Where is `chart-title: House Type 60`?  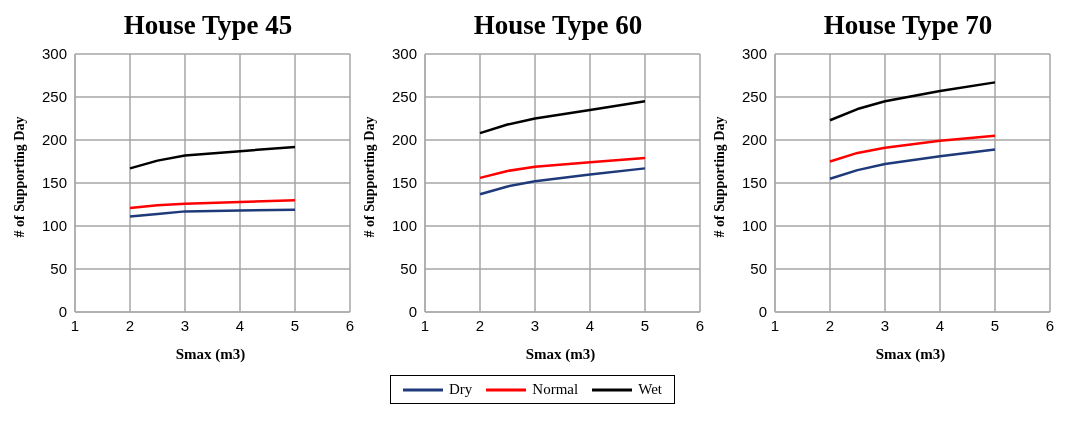
chart-title: House Type 60 is located at coordinates (558, 25).